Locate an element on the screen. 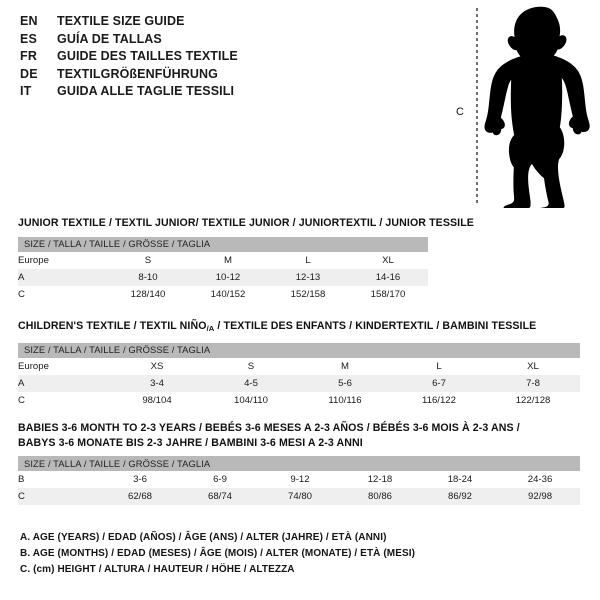 The width and height of the screenshot is (600, 600). row-value: 74/80 is located at coordinates (300, 496).